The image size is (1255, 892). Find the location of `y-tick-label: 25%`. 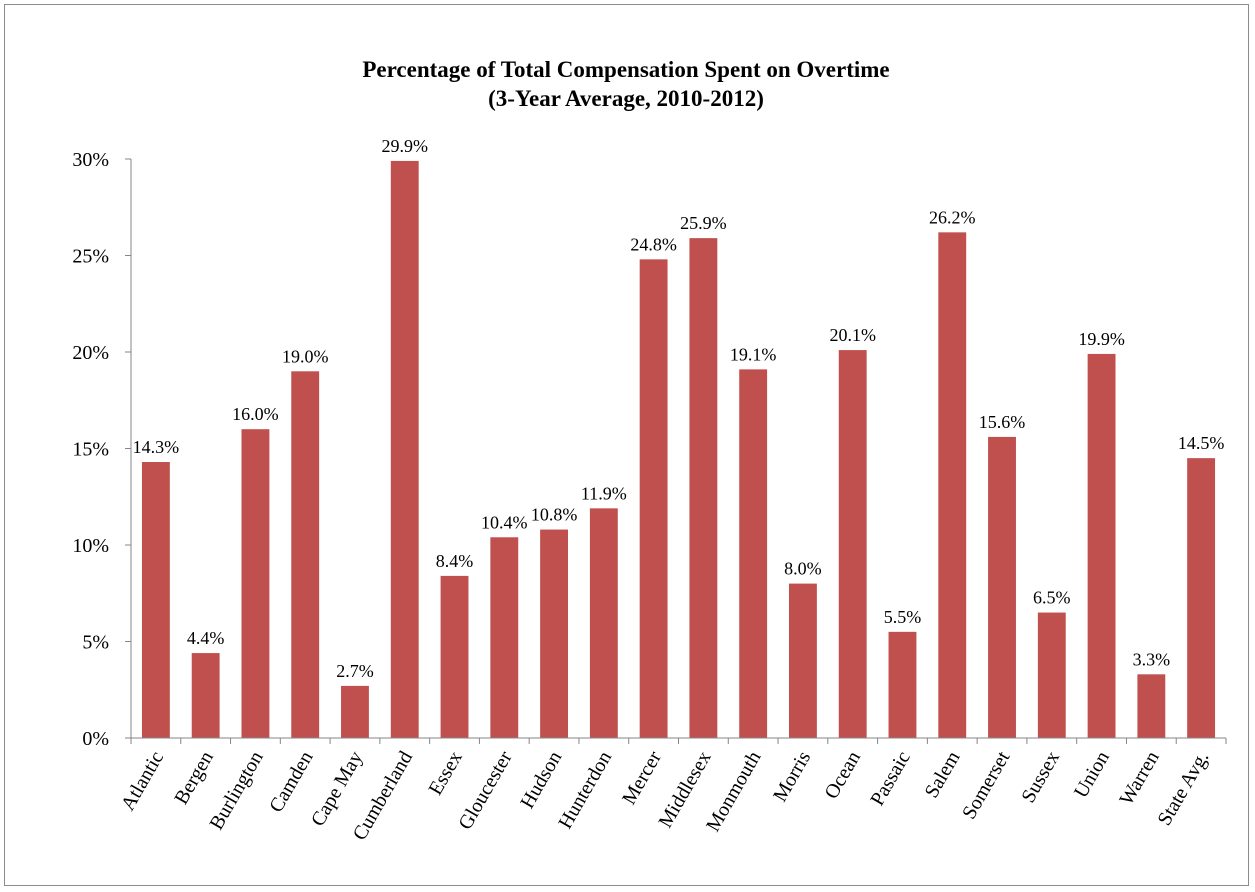

y-tick-label: 25% is located at coordinates (90, 257).